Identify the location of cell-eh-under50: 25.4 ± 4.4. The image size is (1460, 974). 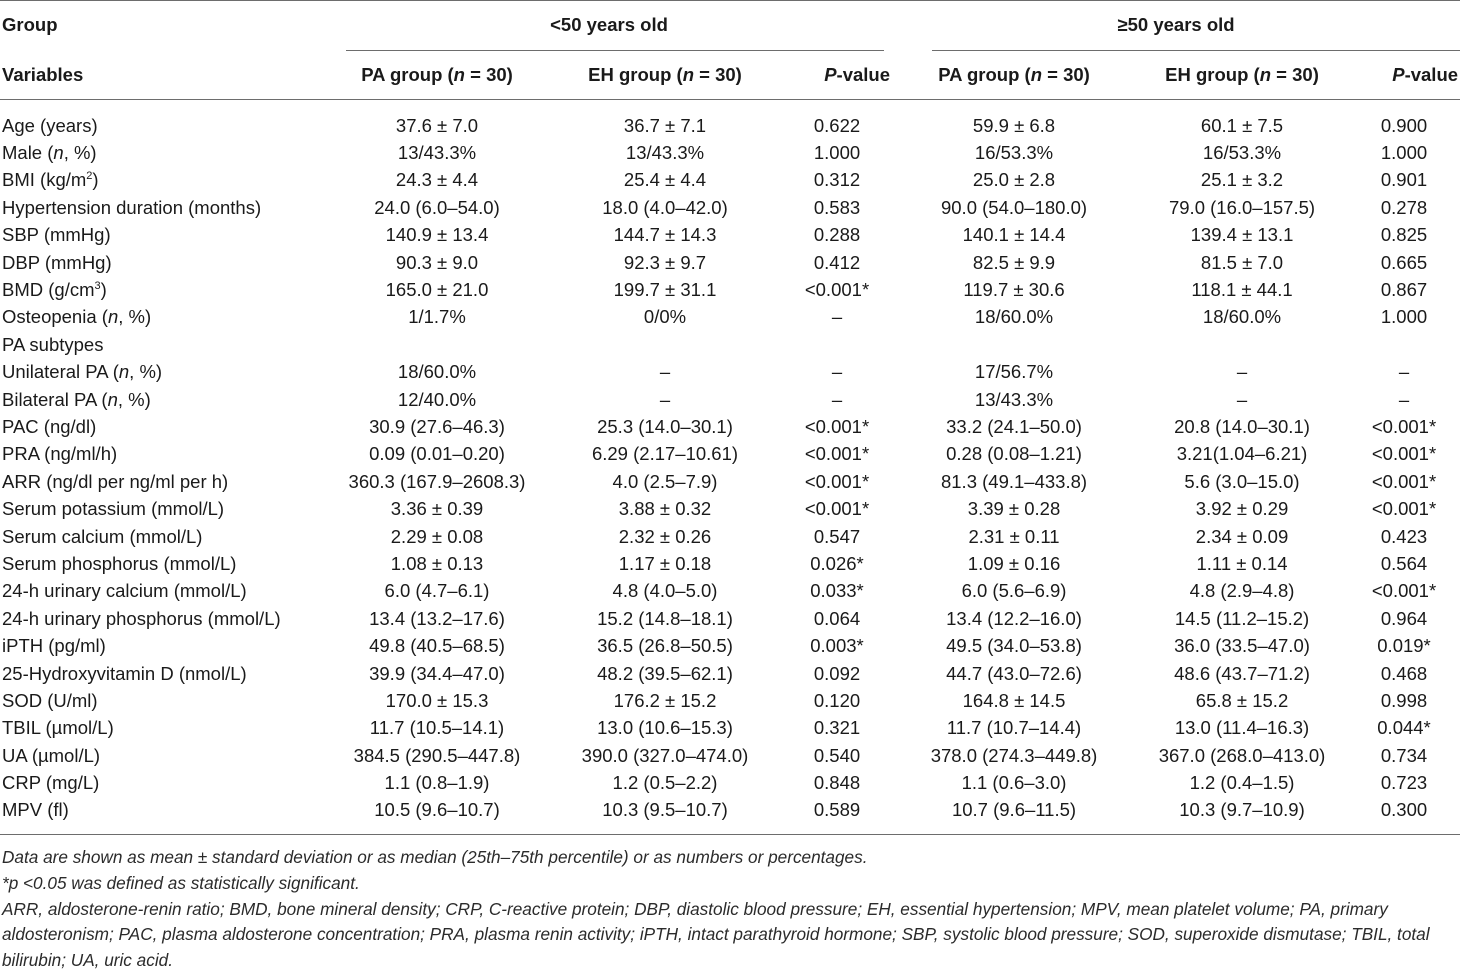
(665, 180).